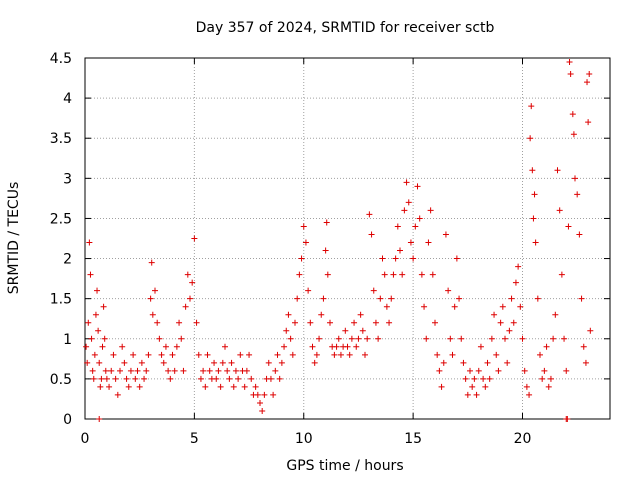 The image size is (640, 480). Describe the element at coordinates (344, 466) in the screenshot. I see `x-axis-label: GPS time / hours` at that location.